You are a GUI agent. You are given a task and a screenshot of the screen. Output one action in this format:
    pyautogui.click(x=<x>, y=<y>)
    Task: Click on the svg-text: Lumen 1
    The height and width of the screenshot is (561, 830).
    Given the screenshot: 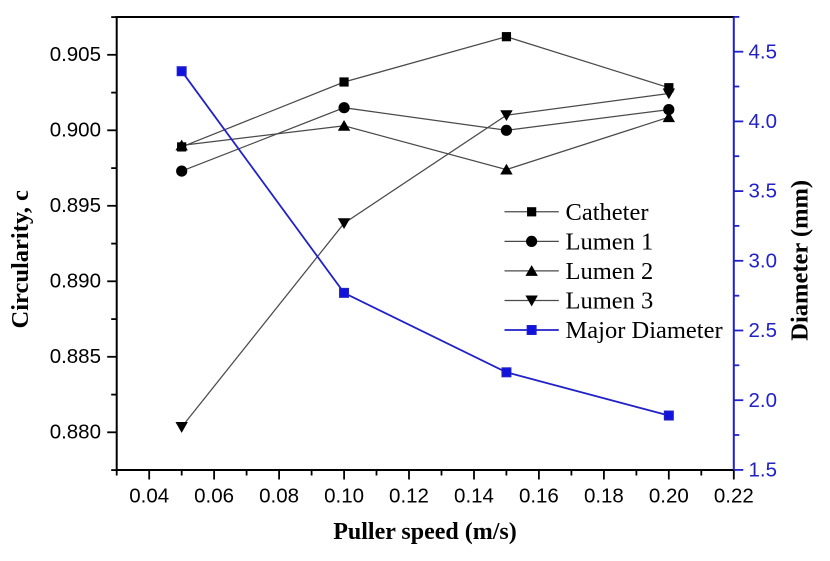 What is the action you would take?
    pyautogui.click(x=610, y=241)
    